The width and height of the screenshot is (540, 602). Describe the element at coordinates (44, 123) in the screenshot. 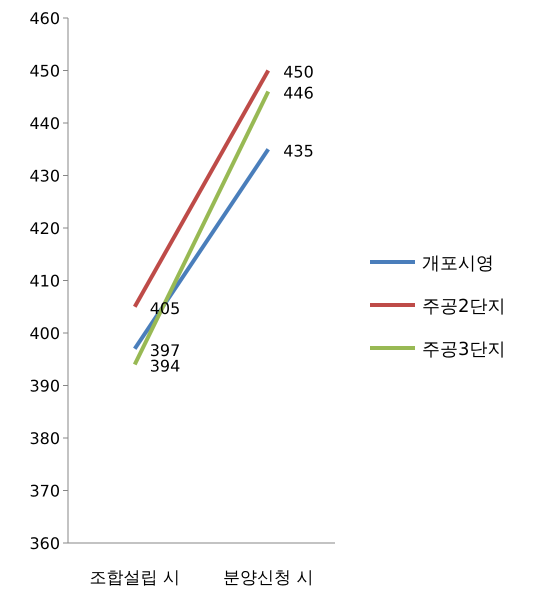

I see `y-tick-label: 440` at that location.